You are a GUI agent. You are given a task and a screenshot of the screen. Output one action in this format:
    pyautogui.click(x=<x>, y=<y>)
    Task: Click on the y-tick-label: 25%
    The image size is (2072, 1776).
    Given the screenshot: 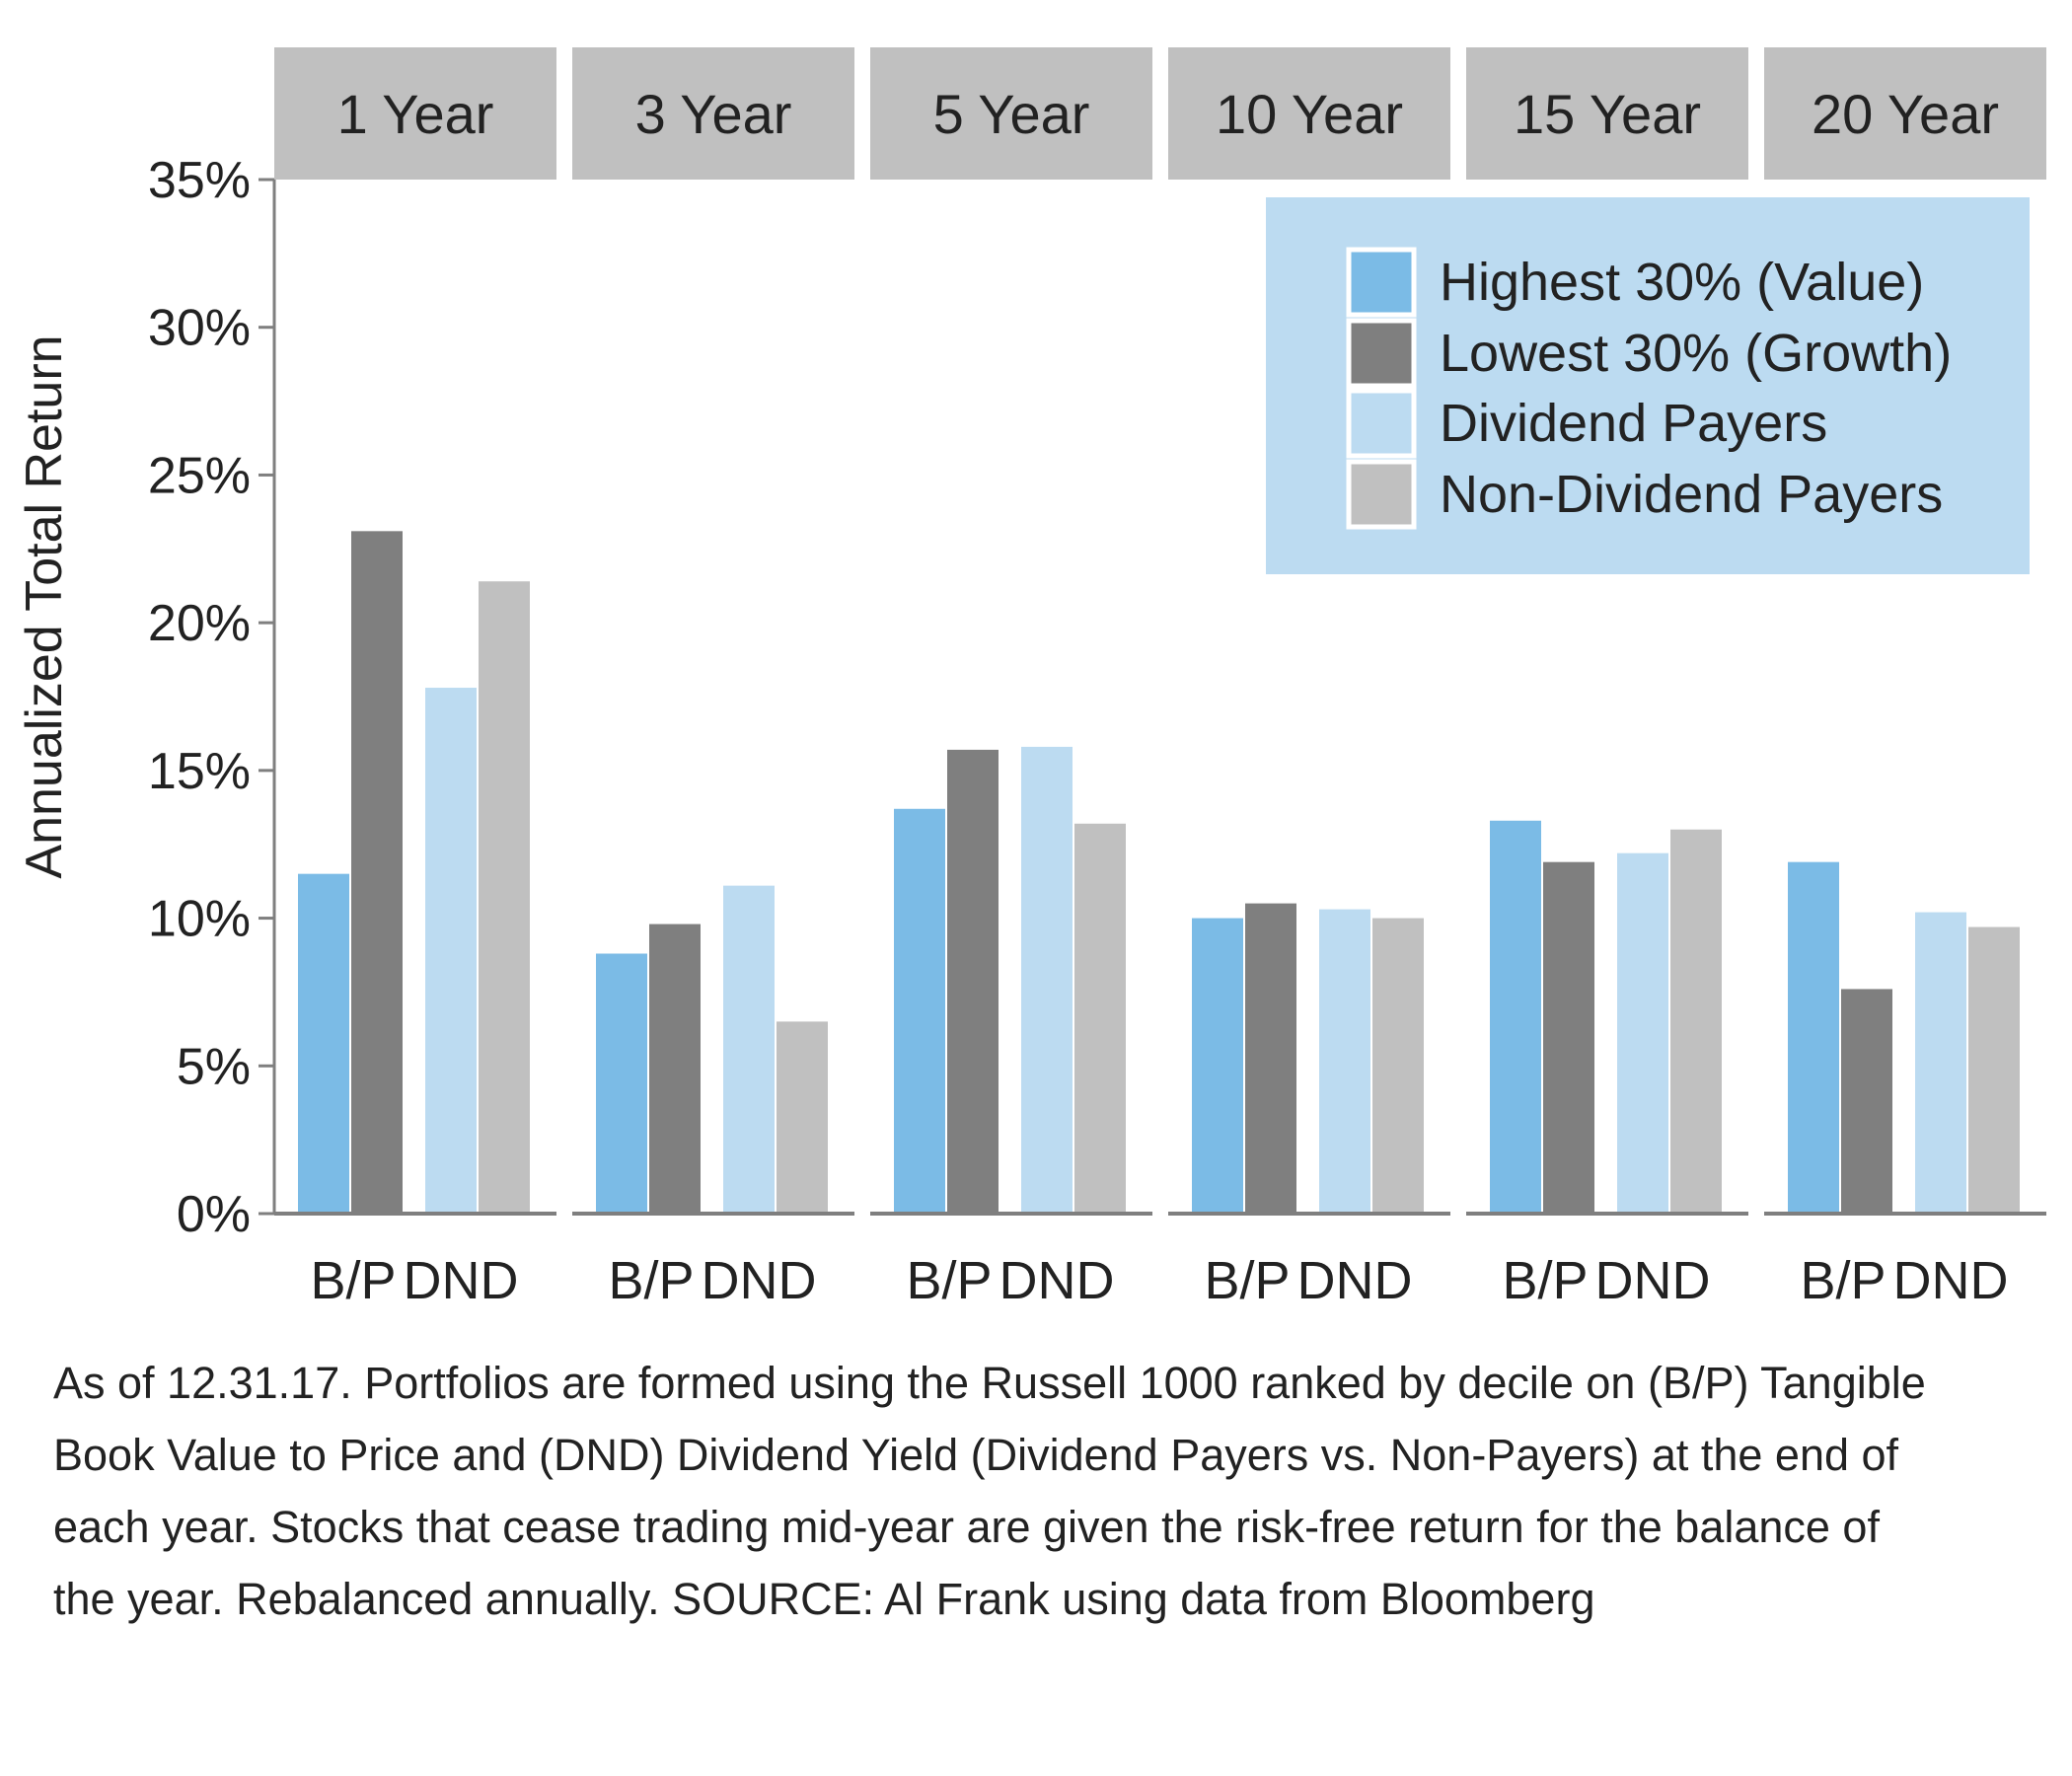 What is the action you would take?
    pyautogui.click(x=200, y=476)
    